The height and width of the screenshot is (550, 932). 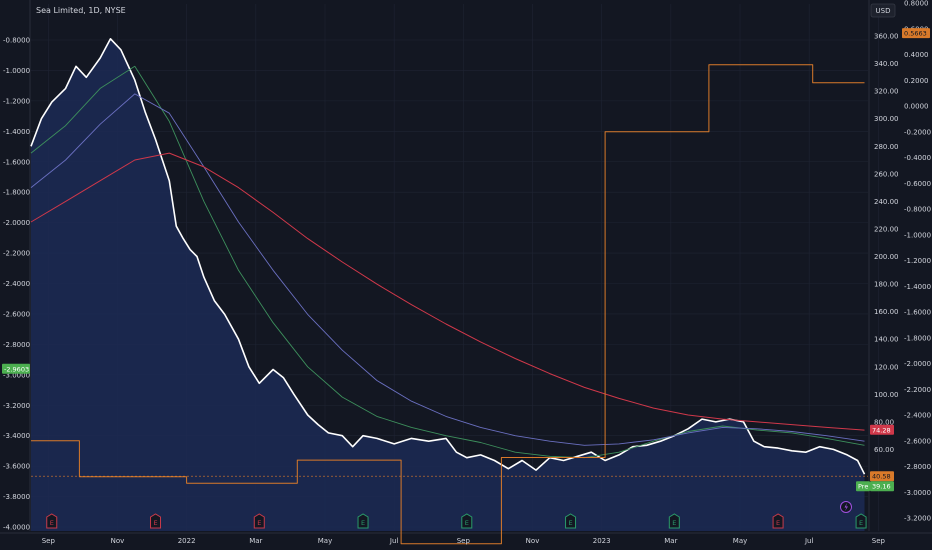 What do you see at coordinates (809, 541) in the screenshot?
I see `x-tick-label: Jul` at bounding box center [809, 541].